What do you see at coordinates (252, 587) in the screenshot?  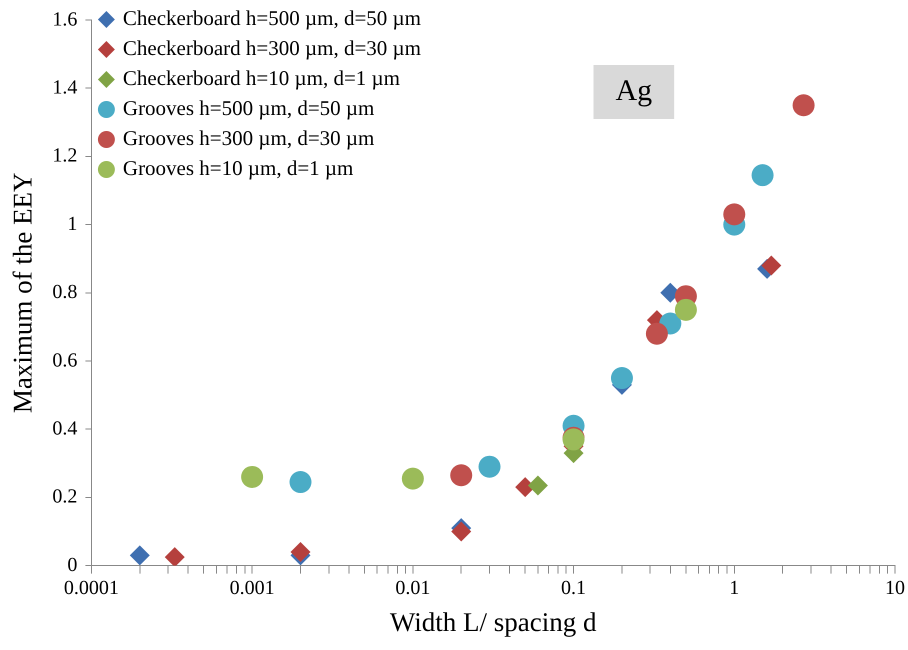 I see `x-tick-label: 0.001` at bounding box center [252, 587].